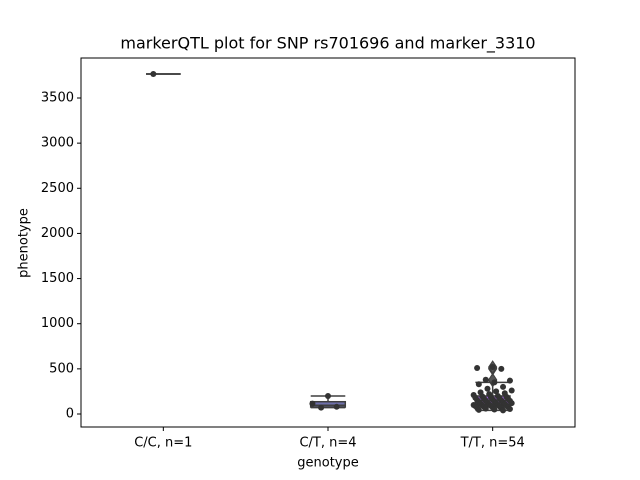  Describe the element at coordinates (327, 443) in the screenshot. I see `x-tick-label: C/T, n=4` at that location.